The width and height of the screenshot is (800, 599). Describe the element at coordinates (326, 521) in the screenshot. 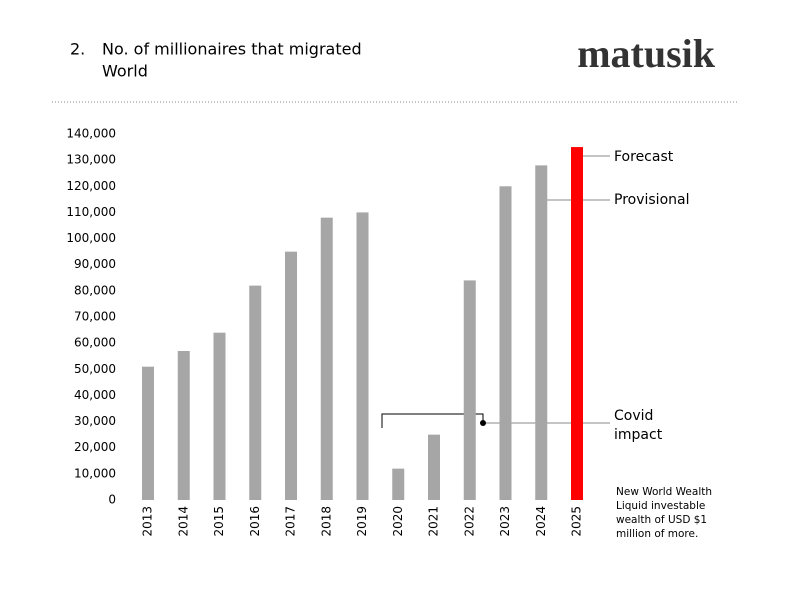

I see `x-tick-label: 2018` at that location.